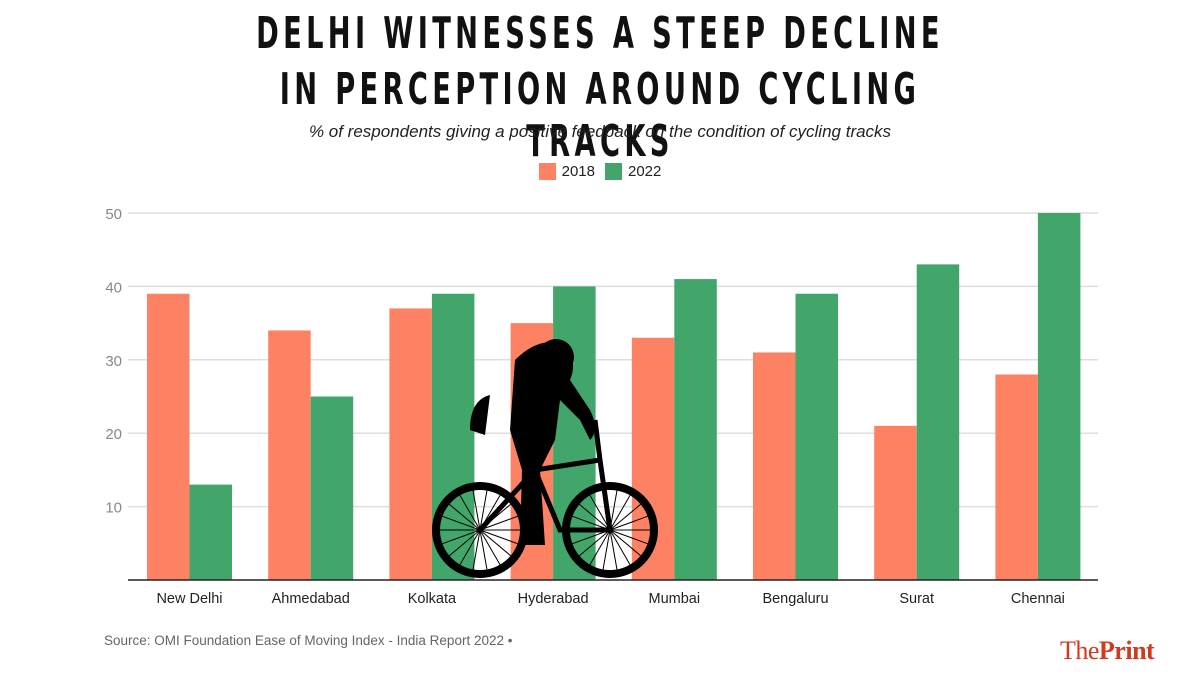  Describe the element at coordinates (600, 115) in the screenshot. I see `chart-title-line-2: IN PERCEPTION AROUND CYCLING TRACKS` at that location.